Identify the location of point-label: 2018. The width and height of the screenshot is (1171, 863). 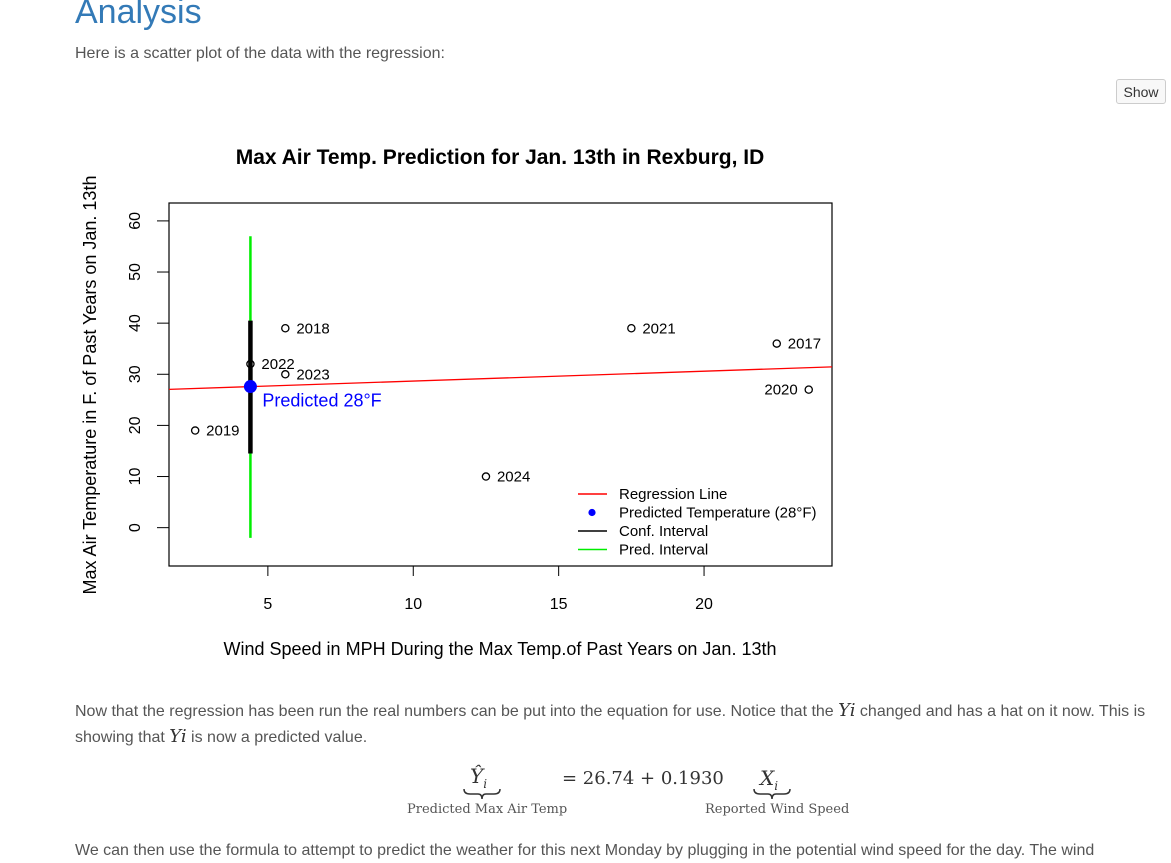
(312, 328).